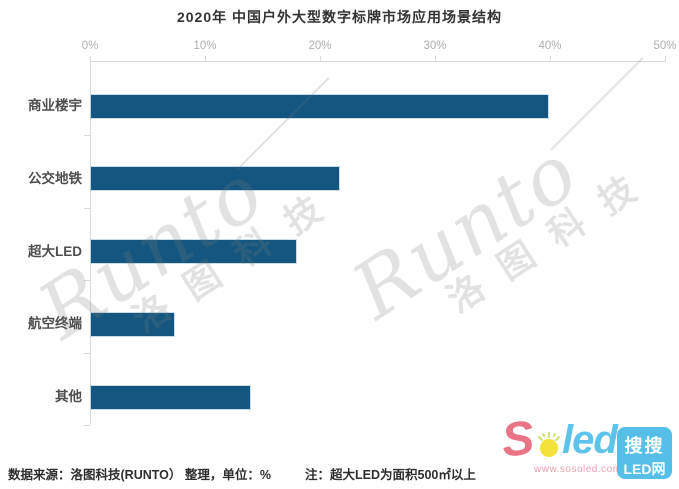  I want to click on sosoled-logo: S led www.sosoled.com 搜搜 LED网, so click(585, 448).